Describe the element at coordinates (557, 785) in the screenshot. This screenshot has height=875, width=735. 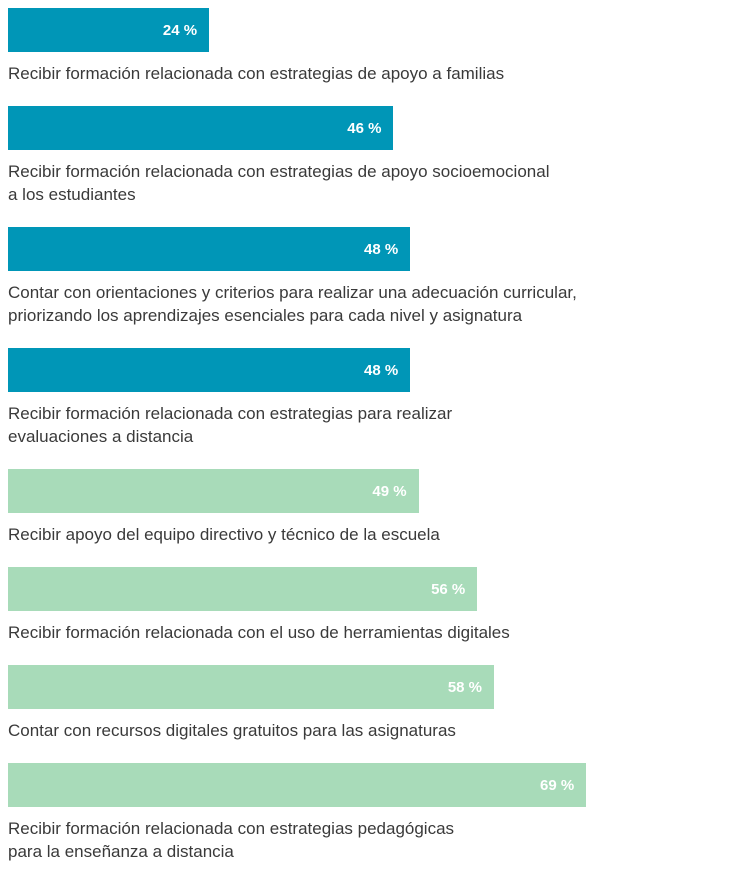
I see `value-label: 69 %` at that location.